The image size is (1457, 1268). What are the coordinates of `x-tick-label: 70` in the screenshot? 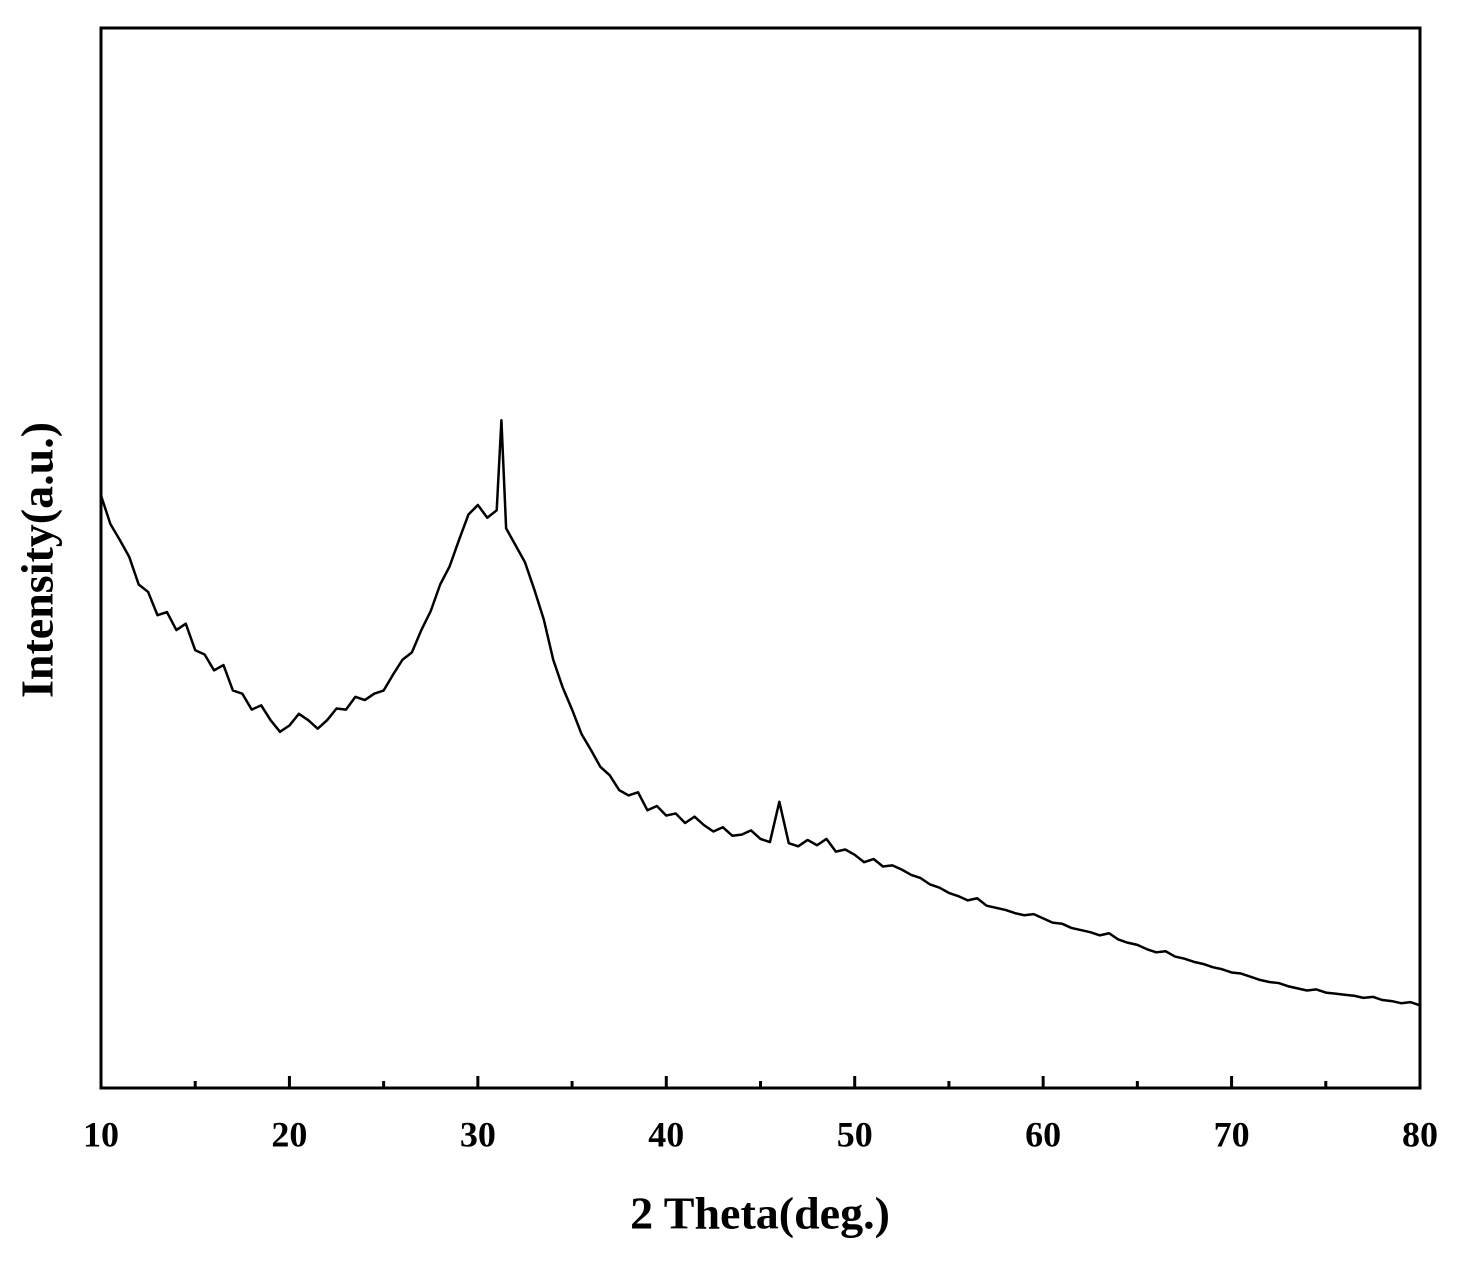 It's located at (1232, 1134).